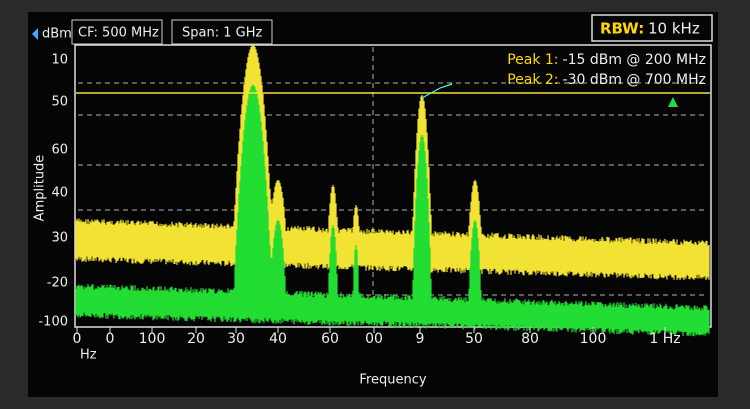 The width and height of the screenshot is (750, 409). Describe the element at coordinates (530, 339) in the screenshot. I see `x-tick-label: 80` at that location.